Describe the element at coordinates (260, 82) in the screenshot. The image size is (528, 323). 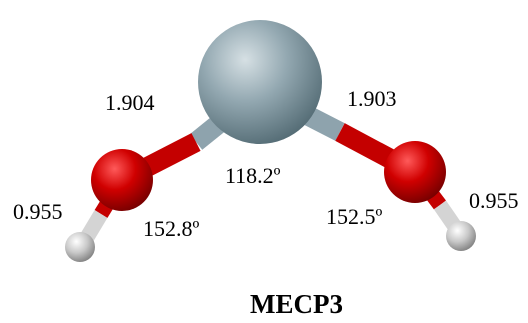
I see `metal-atom` at that location.